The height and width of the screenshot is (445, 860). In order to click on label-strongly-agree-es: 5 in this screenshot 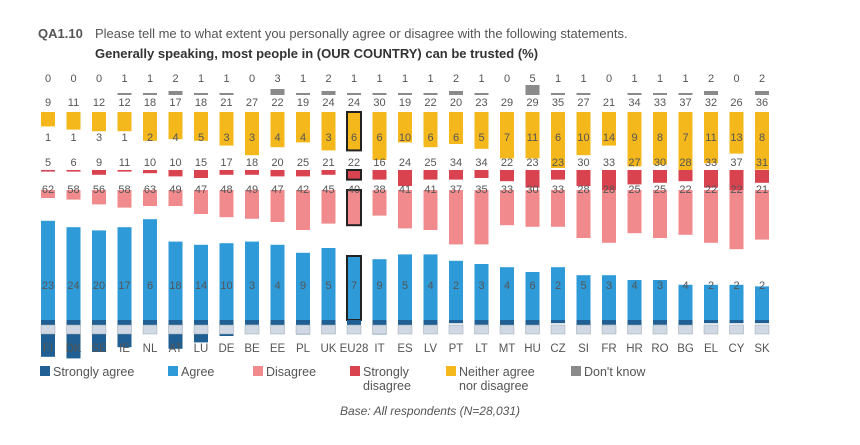, I will do `click(405, 286)`.